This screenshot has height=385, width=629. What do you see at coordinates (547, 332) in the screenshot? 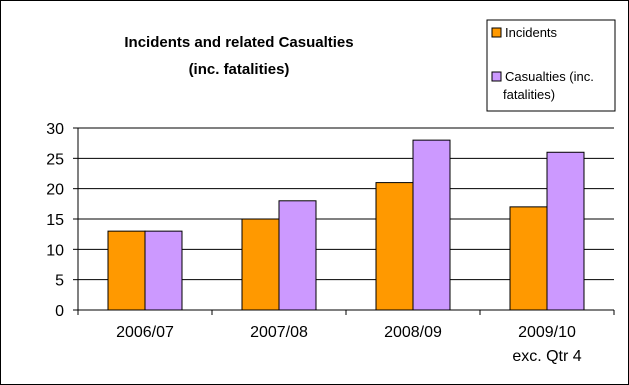
I see `x-tick-label: 2009/10` at bounding box center [547, 332].